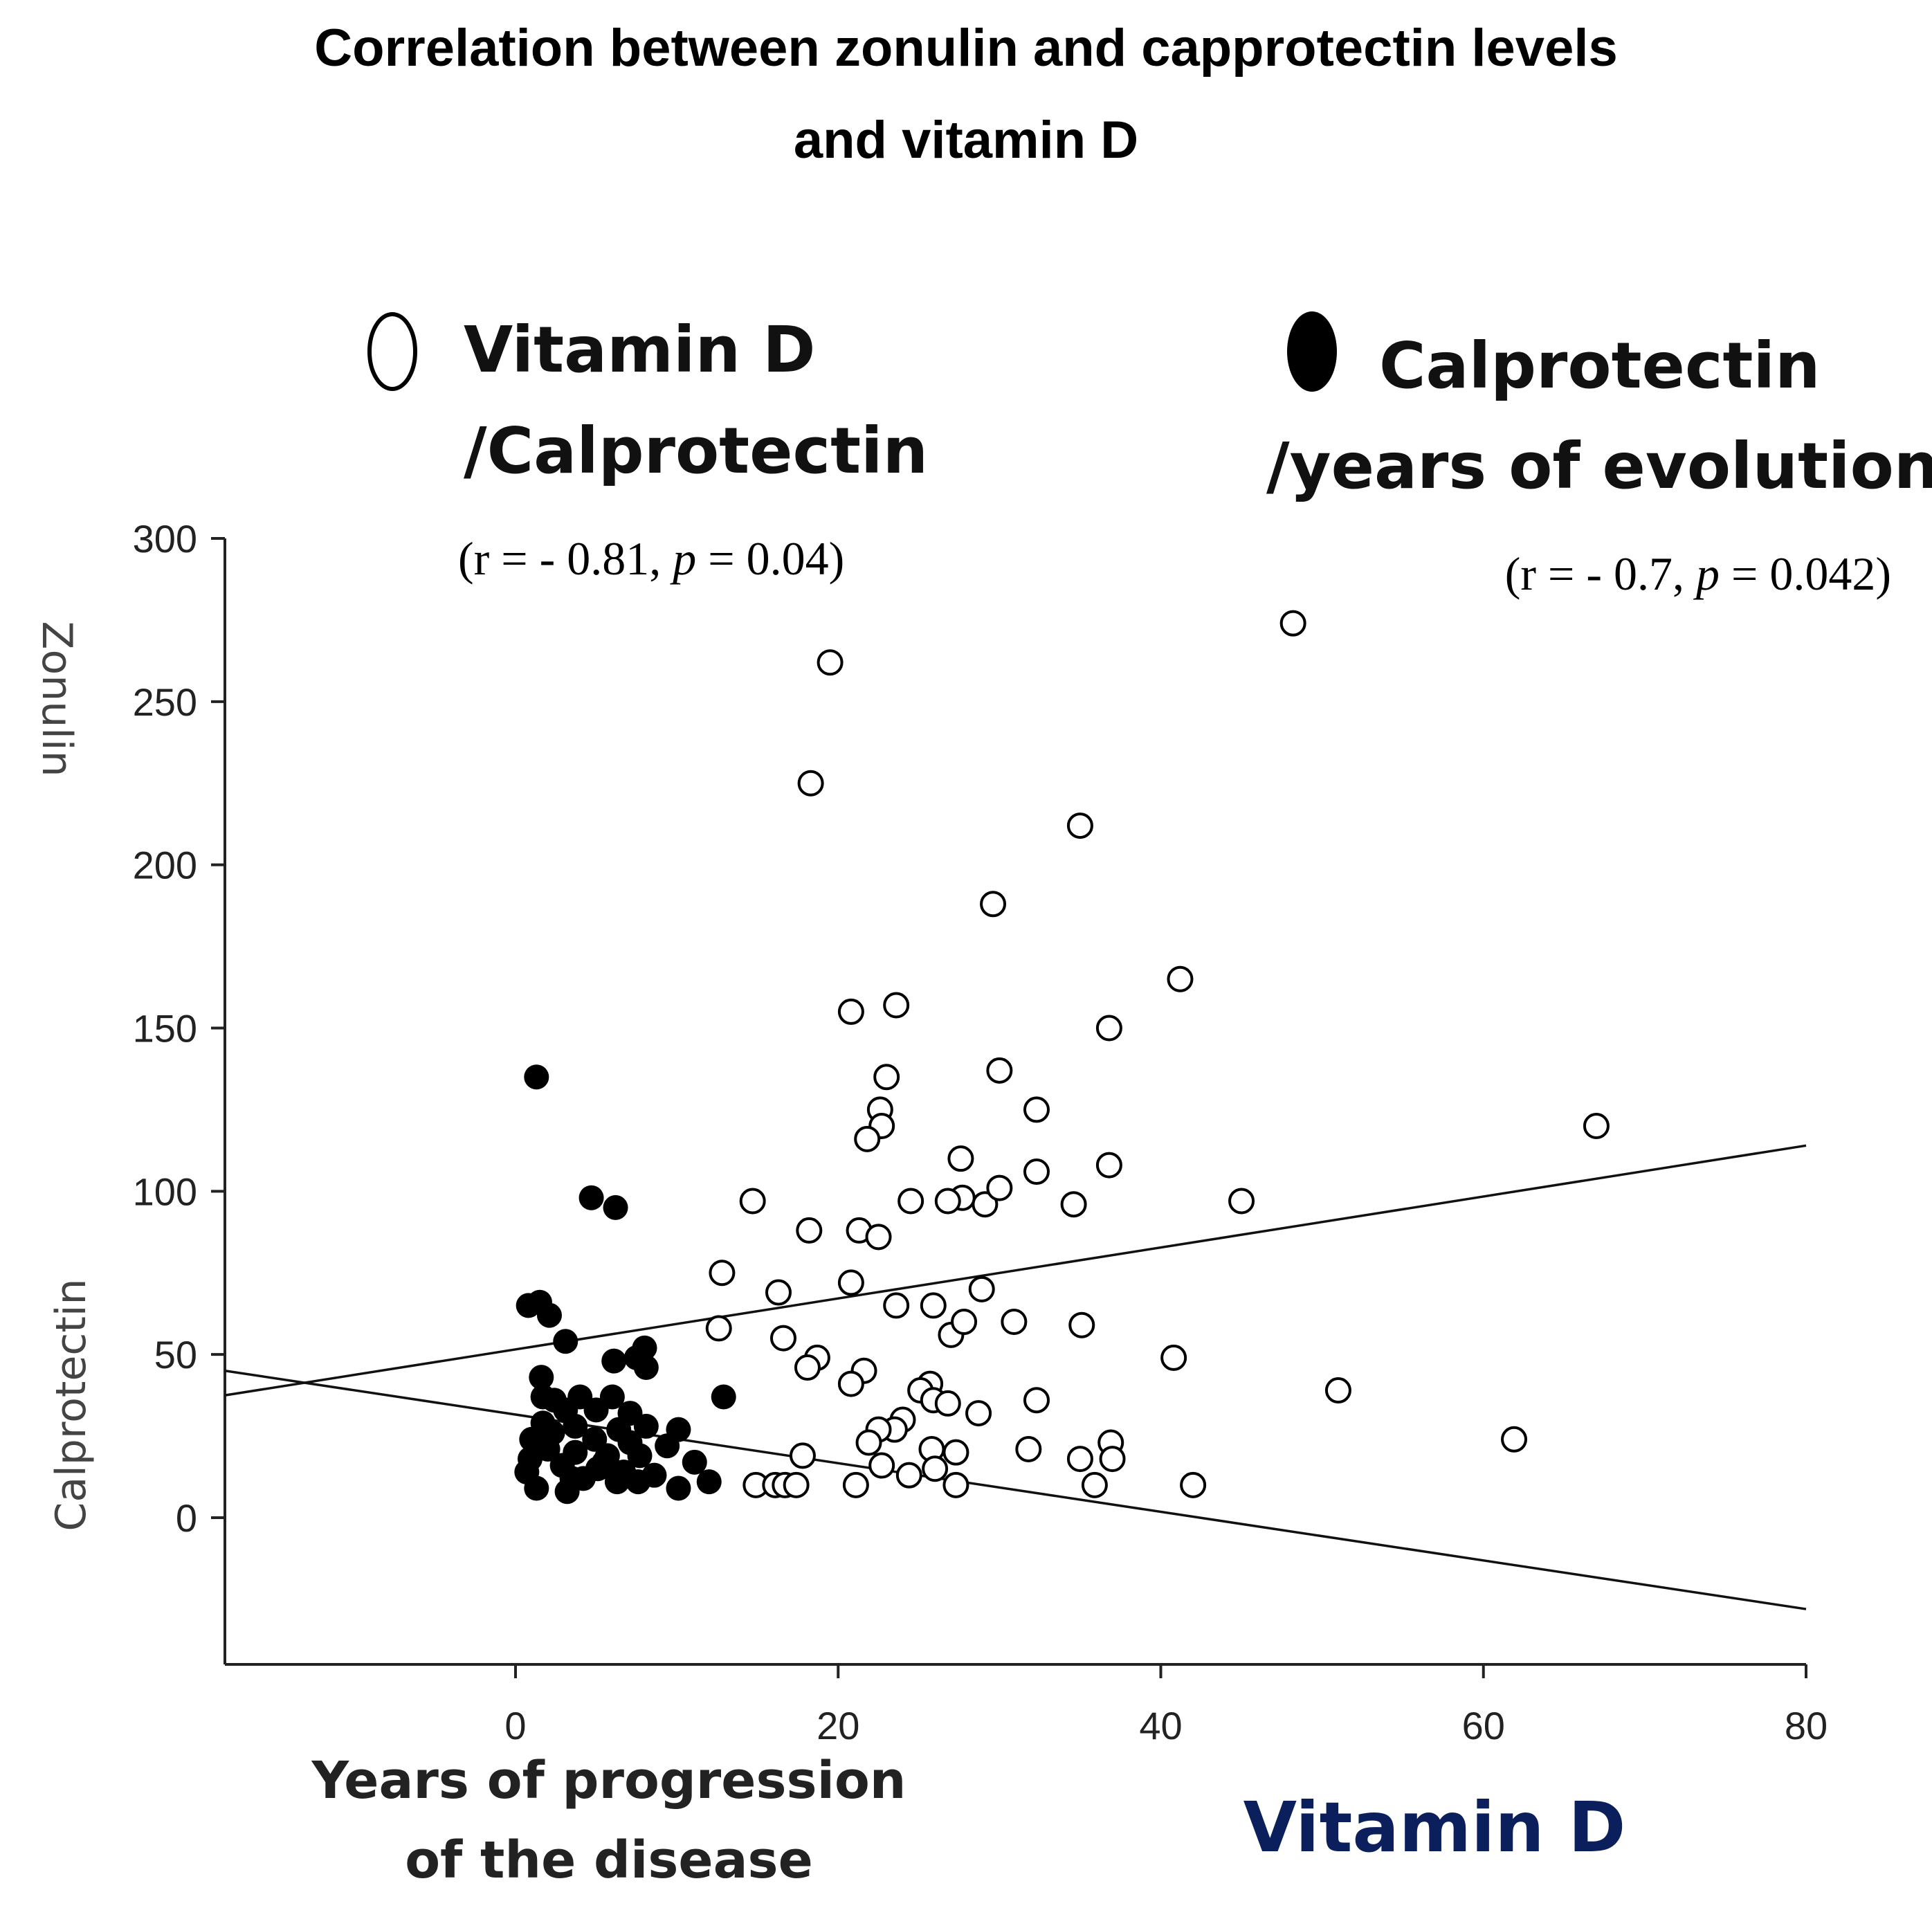  Describe the element at coordinates (1434, 1827) in the screenshot. I see `x-axis-label-vitamin-d: Vitamin D` at that location.